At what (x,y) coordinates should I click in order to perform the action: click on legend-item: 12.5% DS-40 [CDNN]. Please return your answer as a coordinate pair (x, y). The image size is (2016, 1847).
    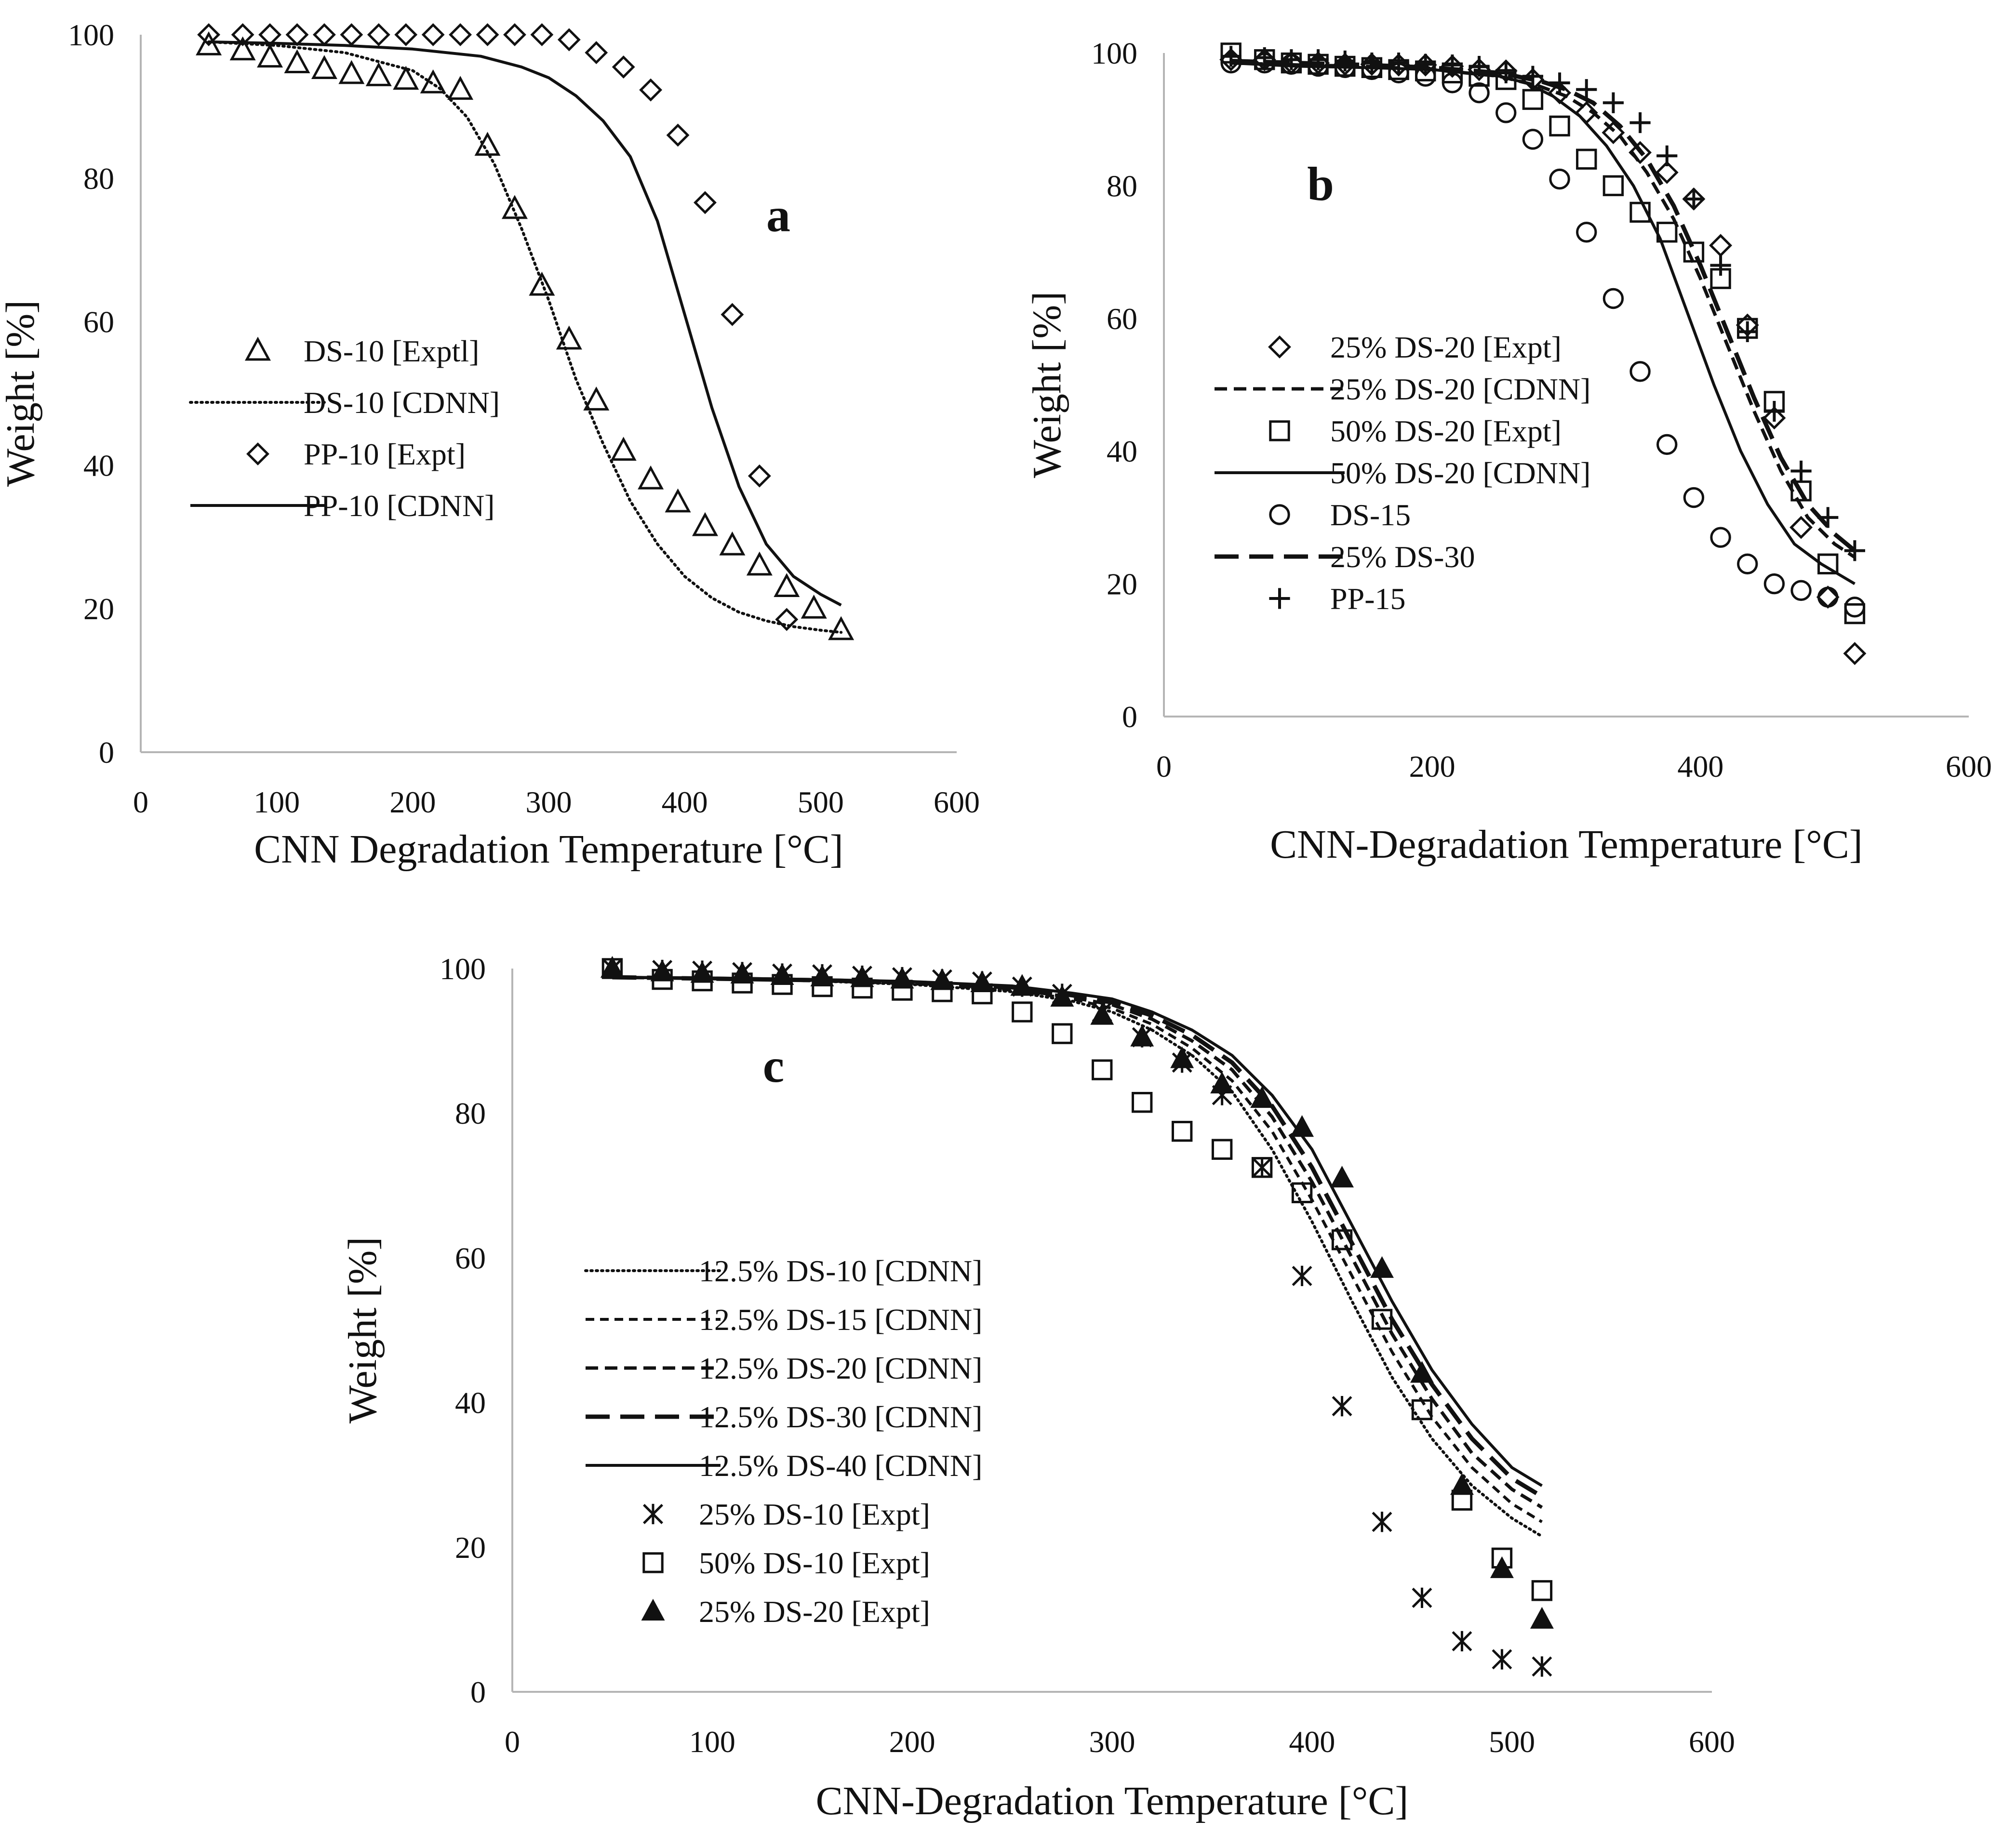
    Looking at the image, I should click on (784, 1465).